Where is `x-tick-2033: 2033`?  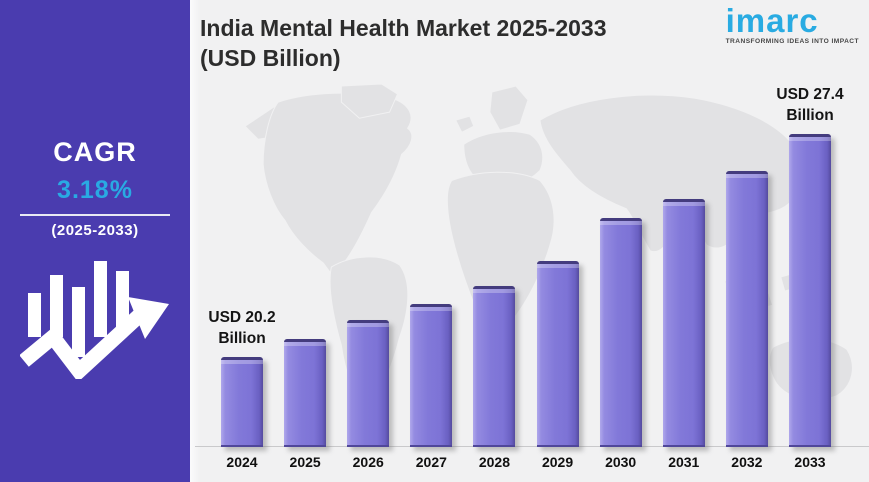
x-tick-2033: 2033 is located at coordinates (810, 462).